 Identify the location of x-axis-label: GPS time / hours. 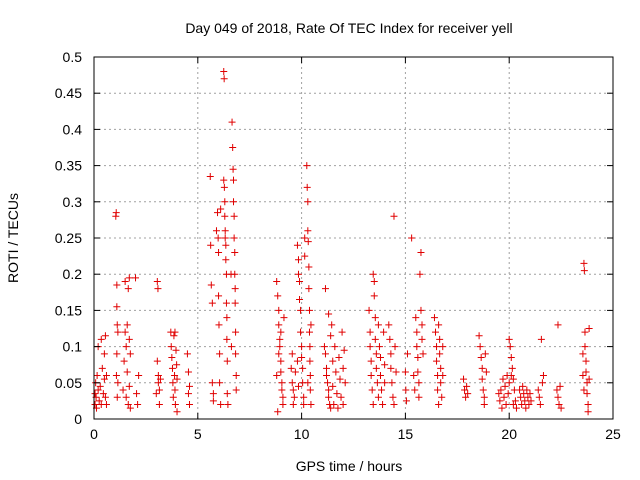
(349, 466).